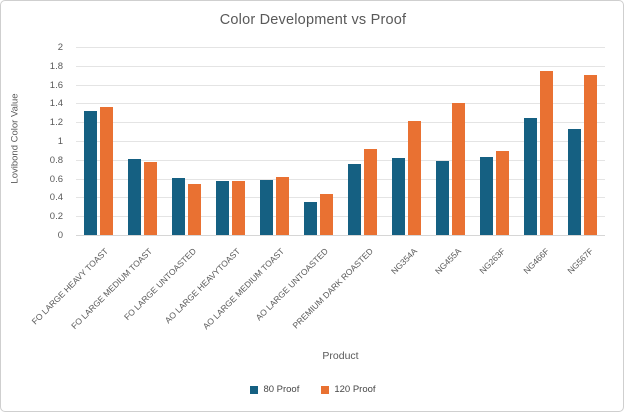  Describe the element at coordinates (492, 261) in the screenshot. I see `x-tick-label: NG263F` at that location.